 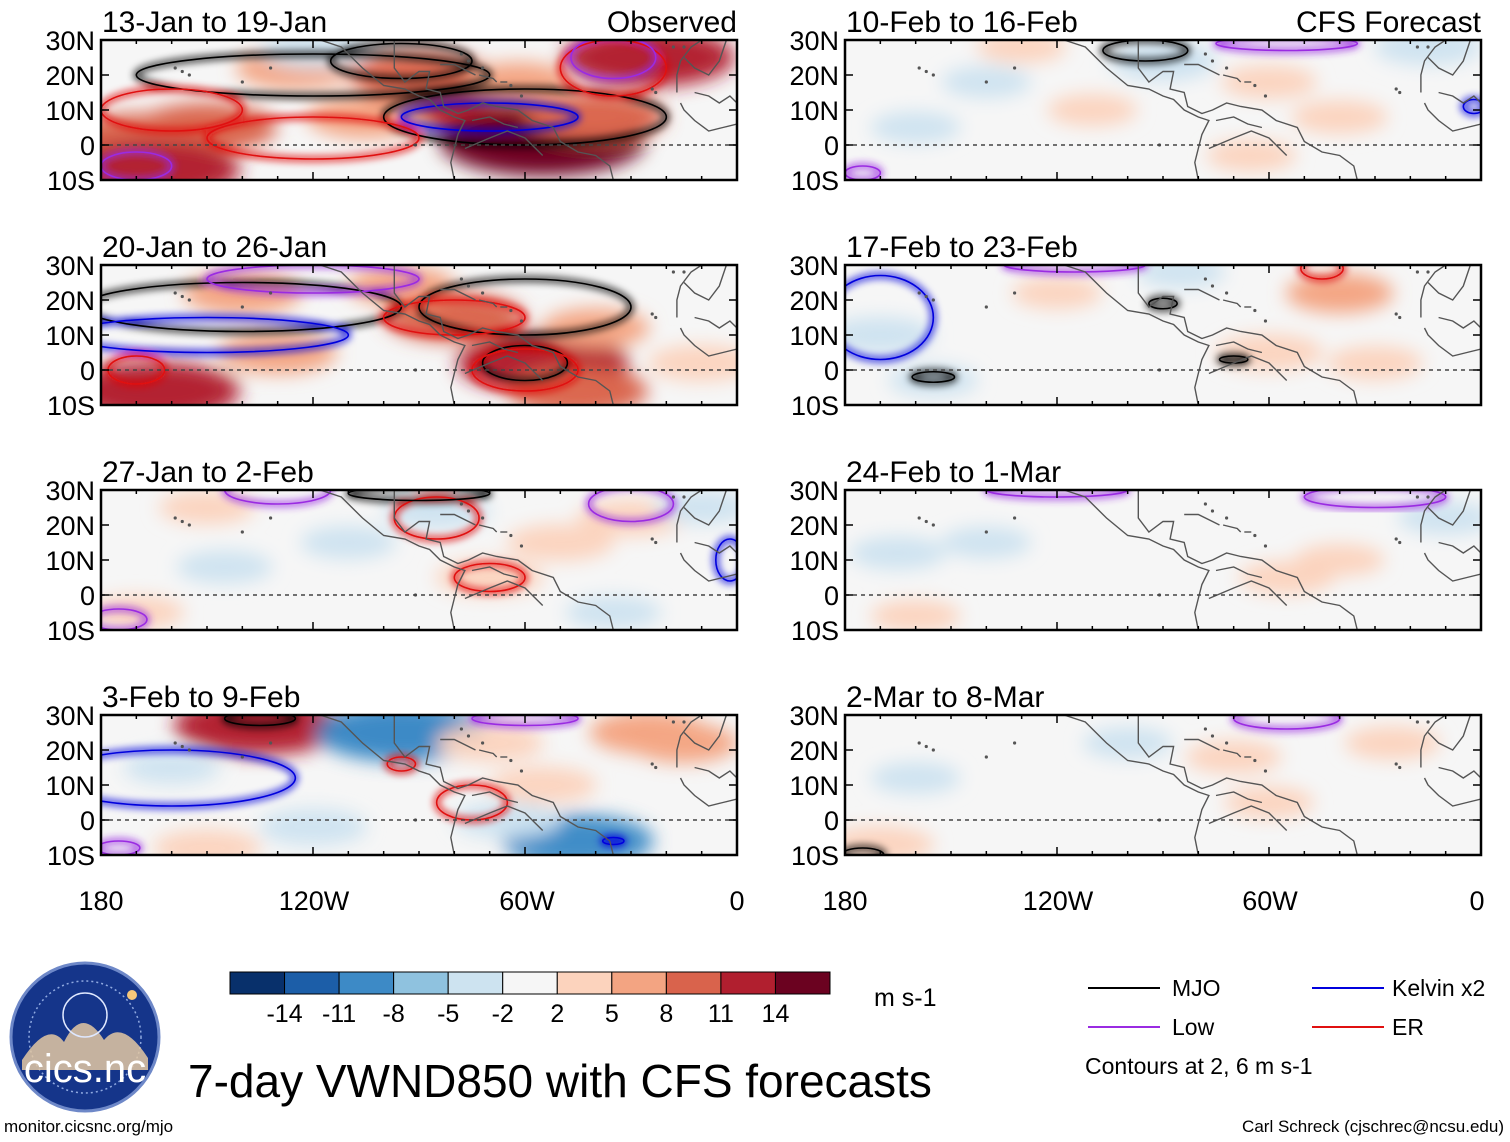 I want to click on x-tick-label: 180, so click(x=100, y=901).